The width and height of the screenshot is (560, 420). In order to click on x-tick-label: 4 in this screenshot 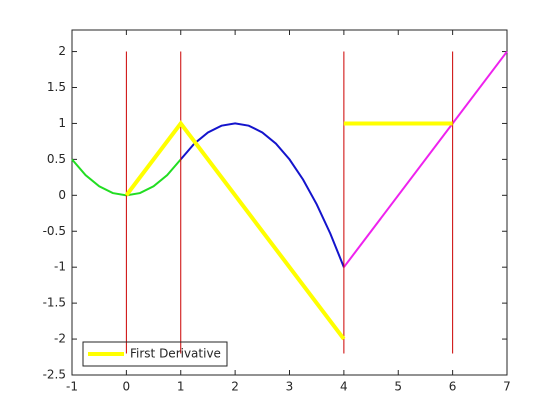, I will do `click(344, 387)`.